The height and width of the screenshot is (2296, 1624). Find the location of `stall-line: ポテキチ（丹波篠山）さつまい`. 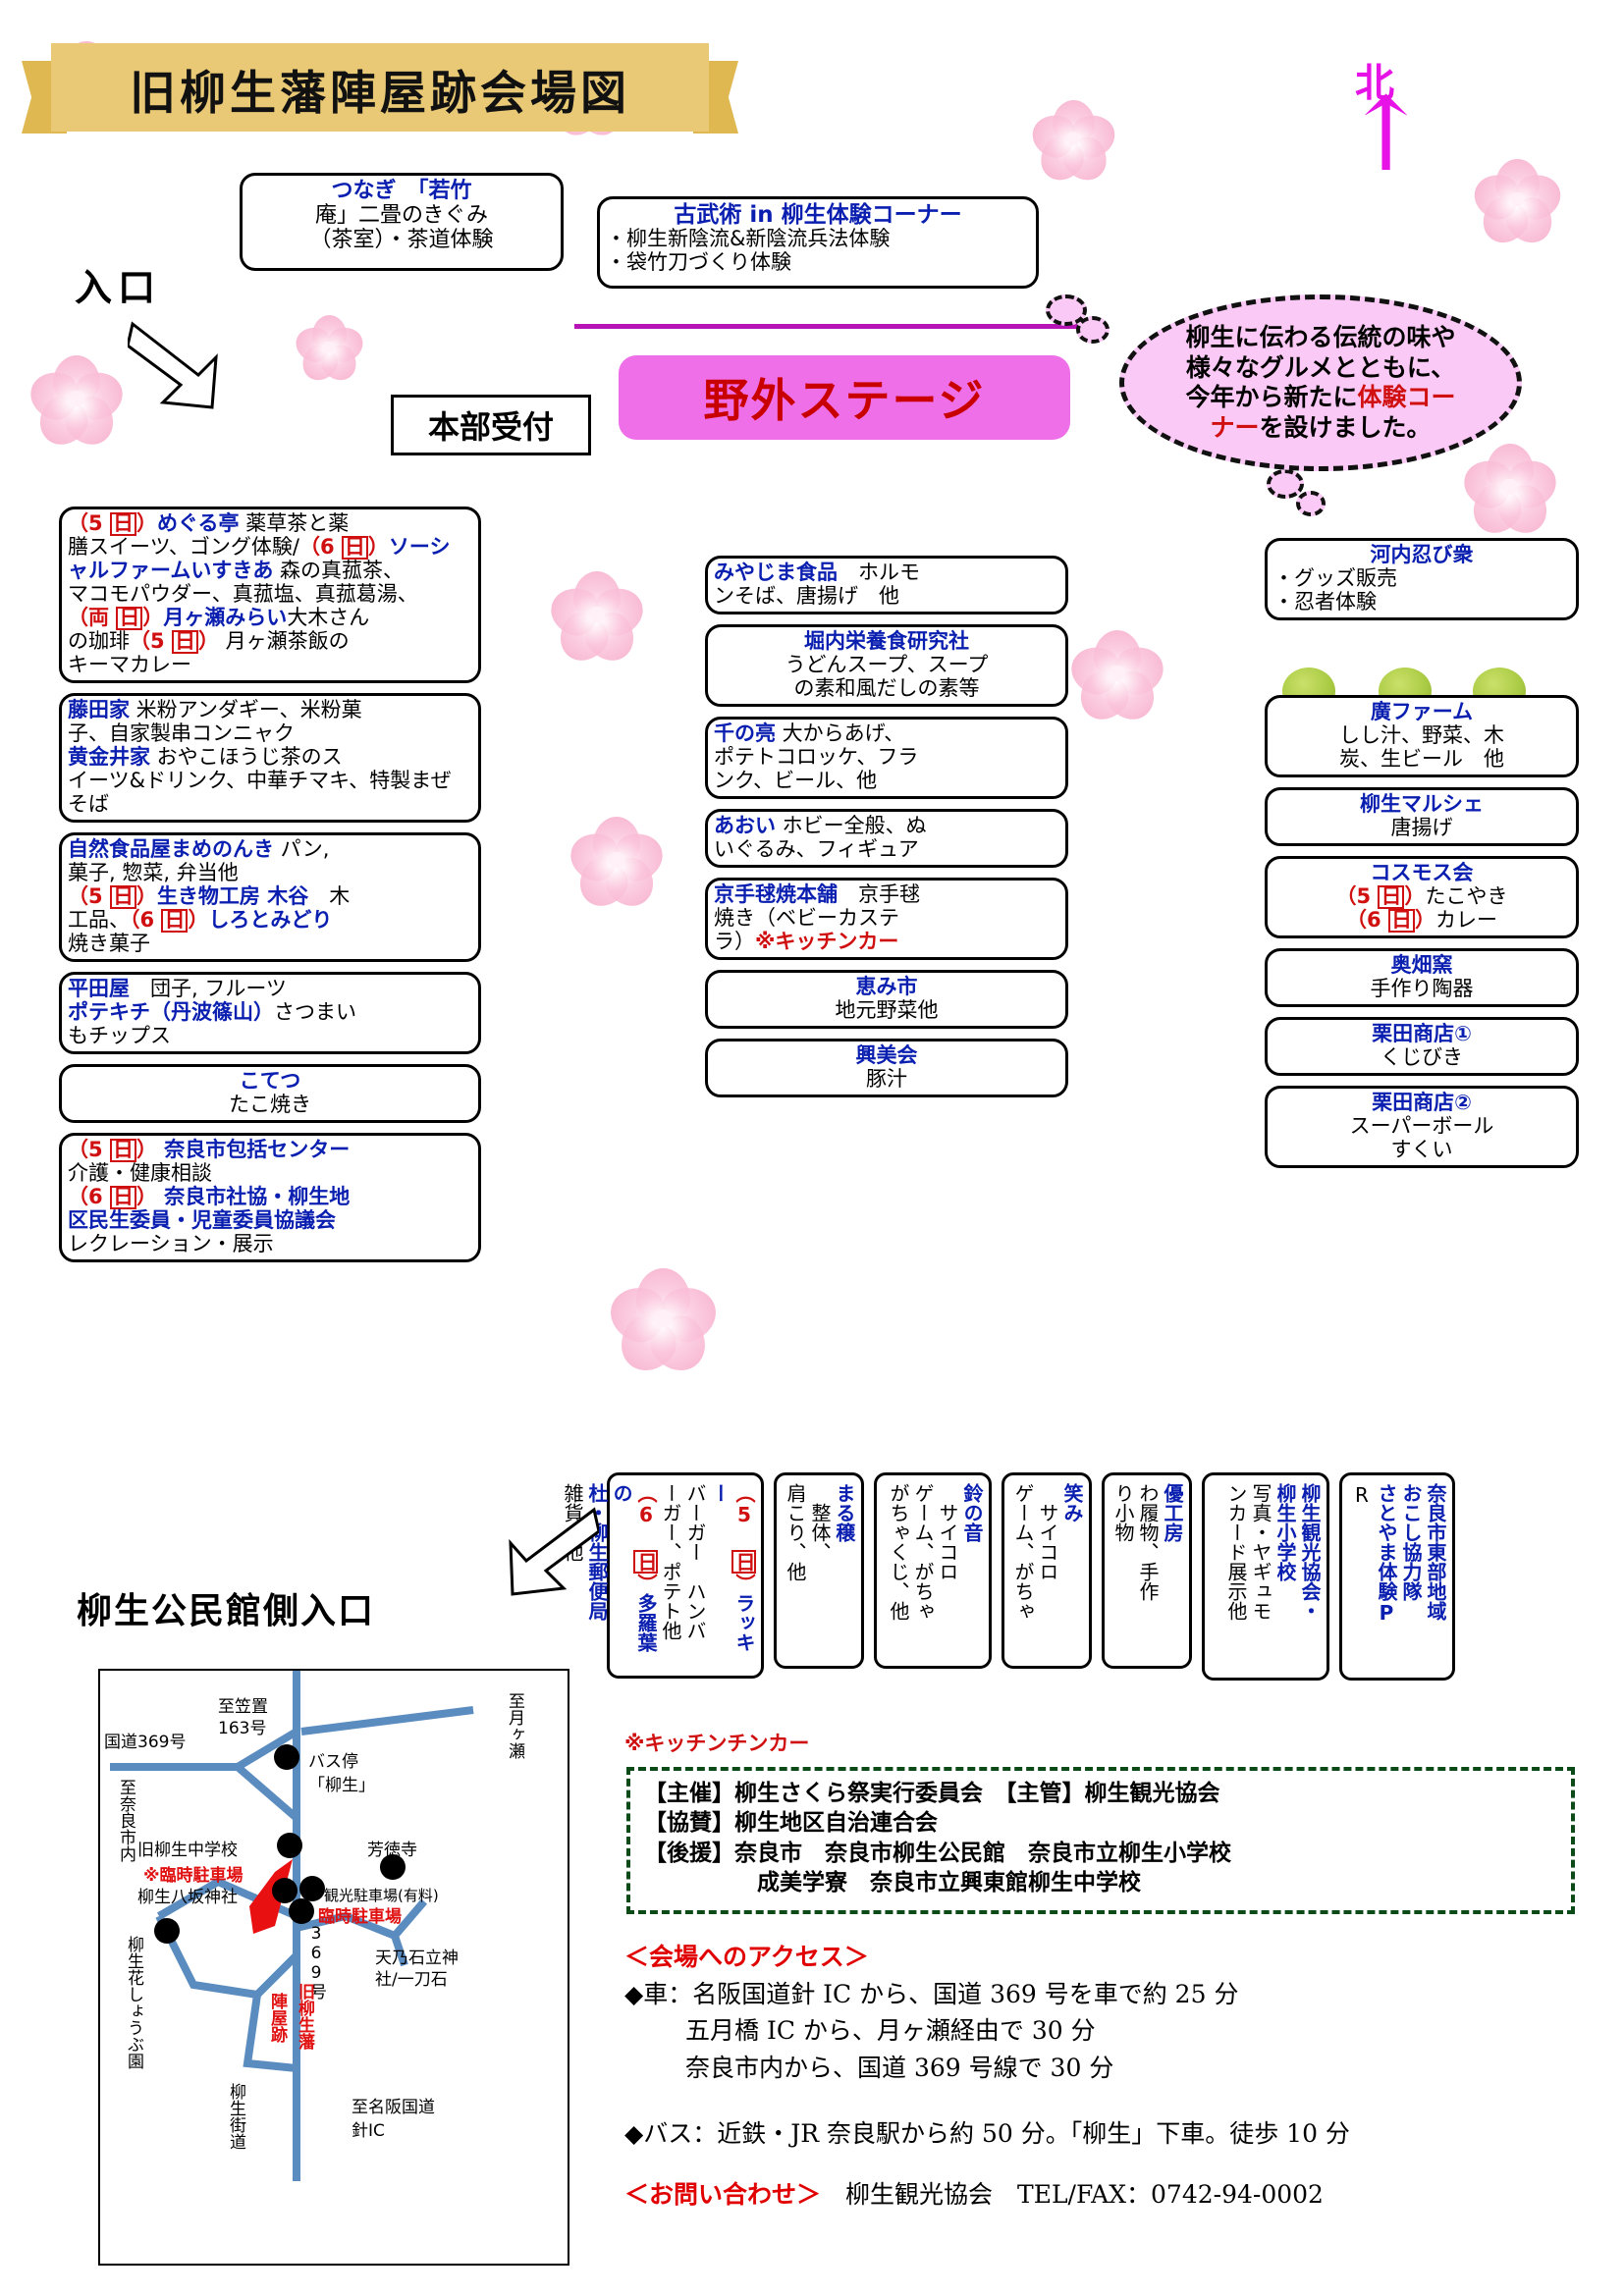

stall-line: ポテキチ（丹波篠山）さつまい is located at coordinates (212, 1011).